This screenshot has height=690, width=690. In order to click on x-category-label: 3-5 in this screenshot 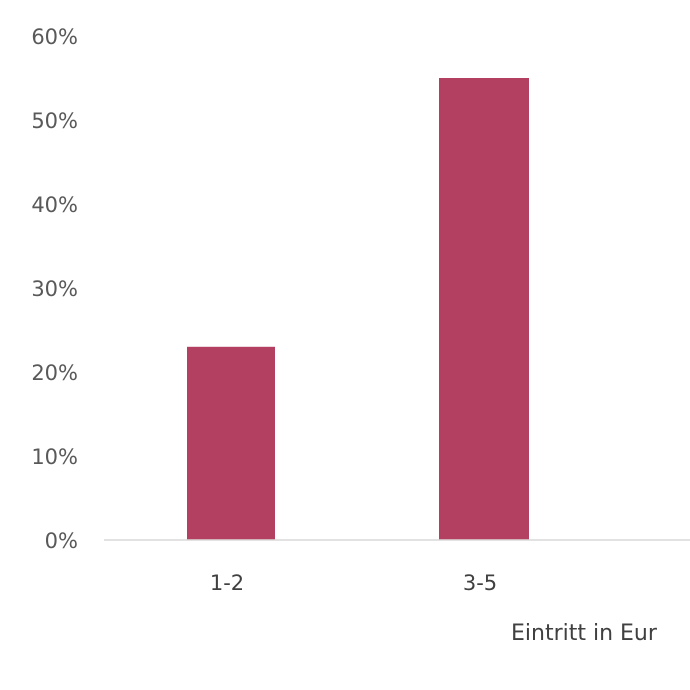, I will do `click(480, 583)`.